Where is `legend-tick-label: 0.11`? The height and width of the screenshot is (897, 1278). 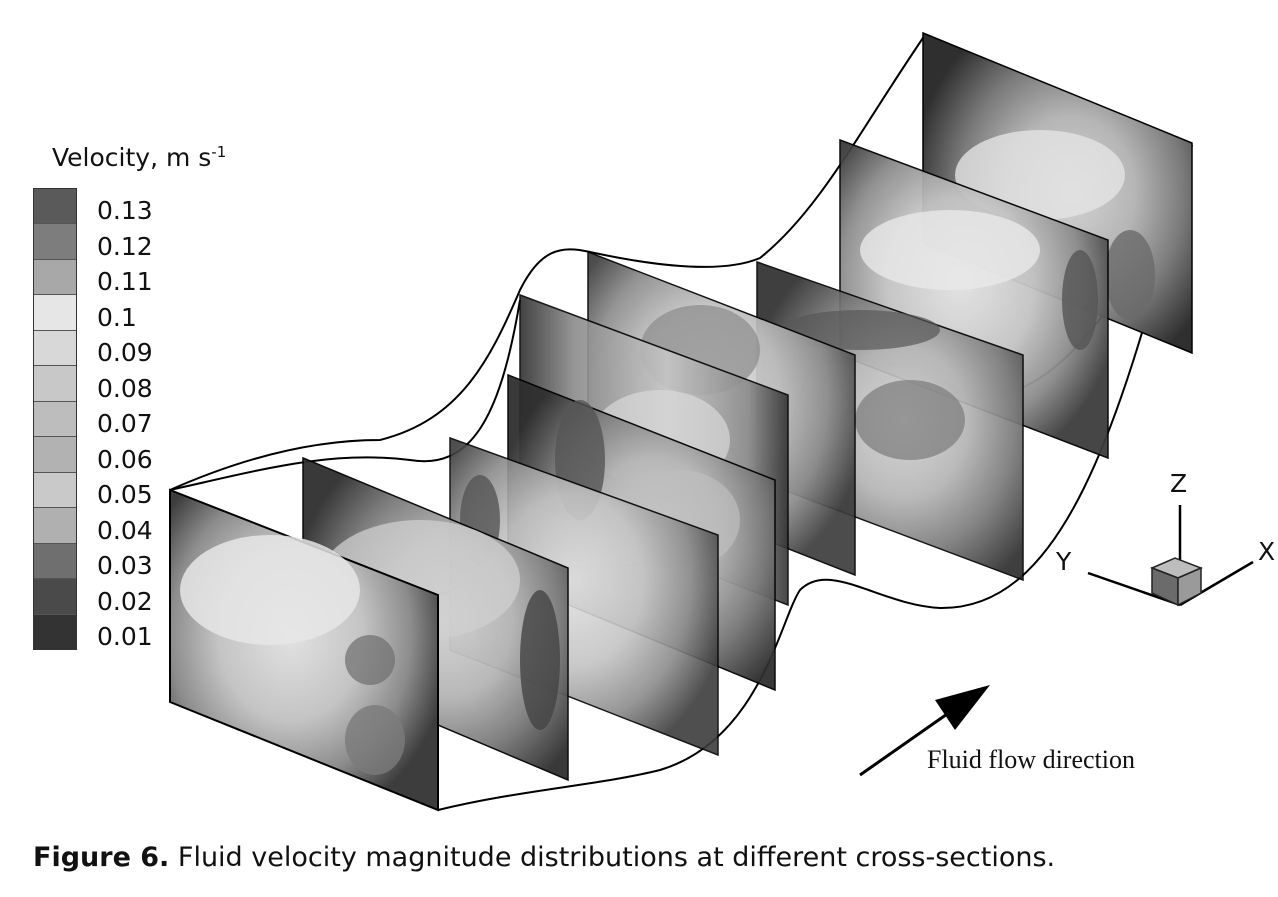
legend-tick-label: 0.11 is located at coordinates (125, 281).